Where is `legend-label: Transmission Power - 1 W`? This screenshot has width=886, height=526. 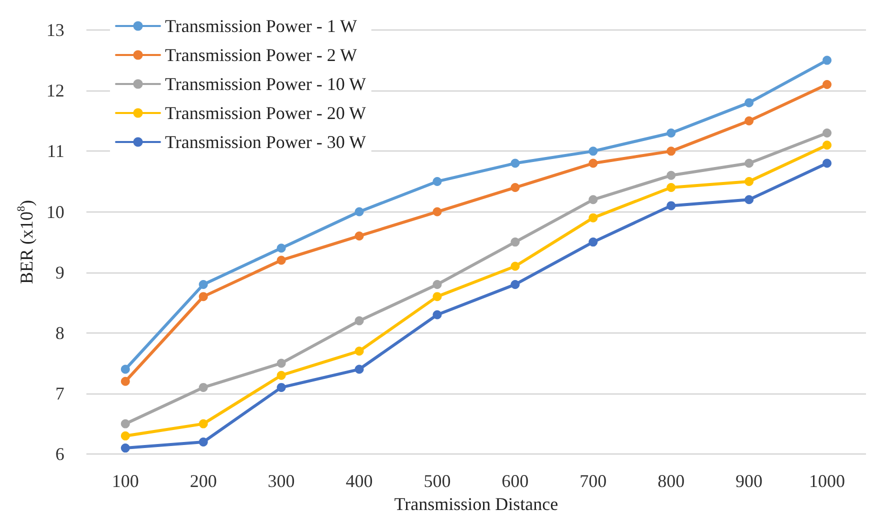 legend-label: Transmission Power - 1 W is located at coordinates (261, 26).